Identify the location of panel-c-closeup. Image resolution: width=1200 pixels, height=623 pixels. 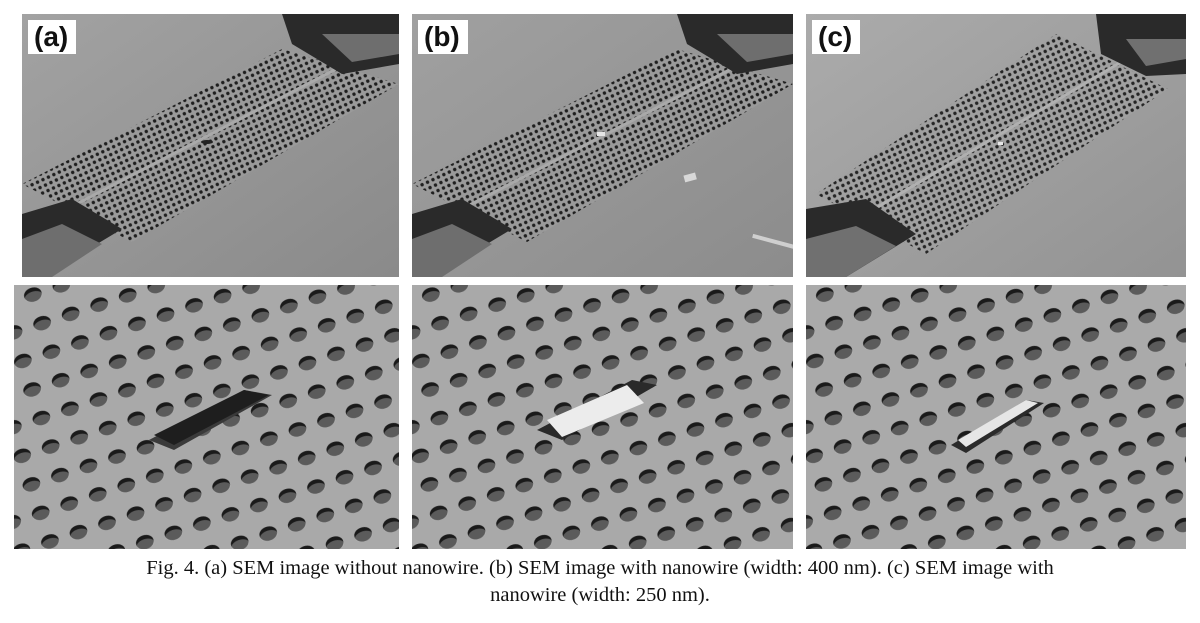
(996, 417).